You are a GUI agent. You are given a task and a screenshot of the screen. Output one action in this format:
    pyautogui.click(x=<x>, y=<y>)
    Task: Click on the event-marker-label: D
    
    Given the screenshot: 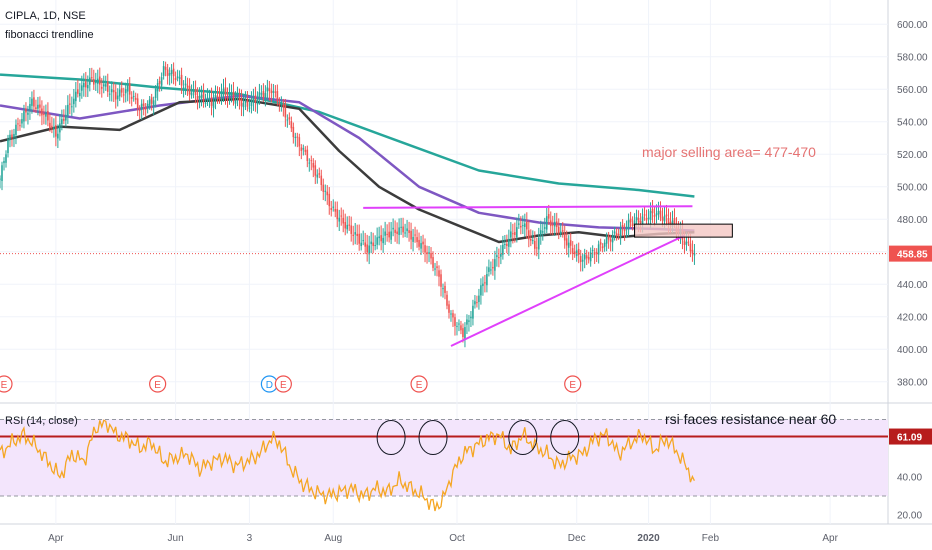 What is the action you would take?
    pyautogui.click(x=269, y=385)
    